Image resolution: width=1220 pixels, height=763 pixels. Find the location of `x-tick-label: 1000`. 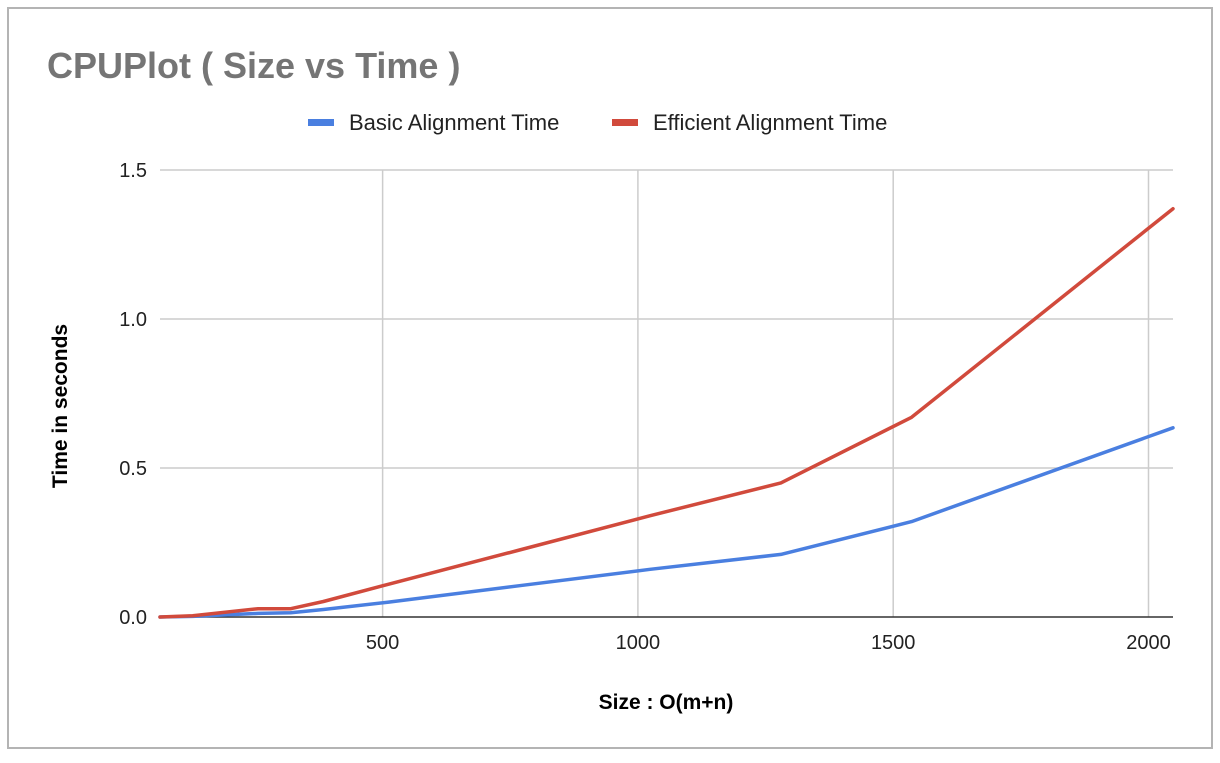

x-tick-label: 1000 is located at coordinates (638, 643).